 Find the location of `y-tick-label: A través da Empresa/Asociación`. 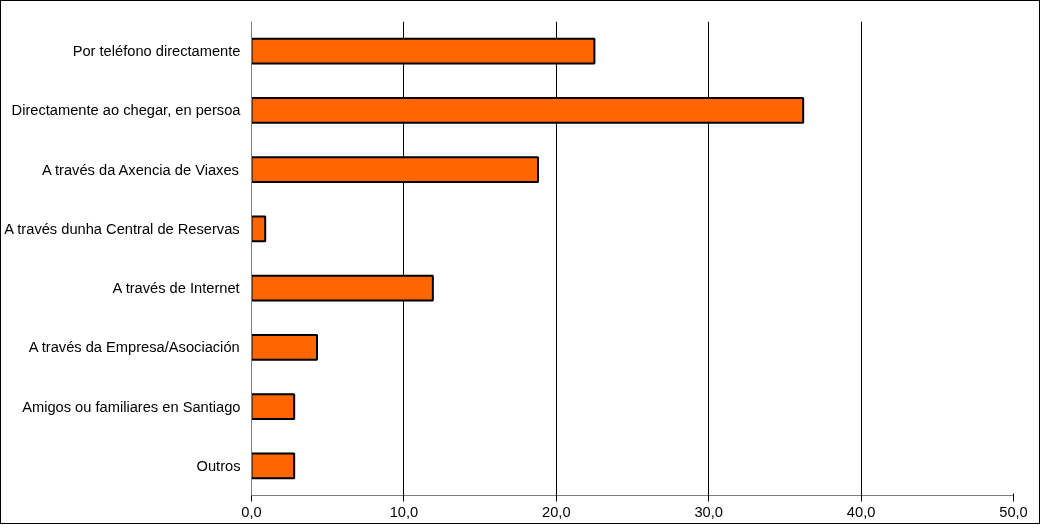

y-tick-label: A través da Empresa/Asociación is located at coordinates (134, 347).